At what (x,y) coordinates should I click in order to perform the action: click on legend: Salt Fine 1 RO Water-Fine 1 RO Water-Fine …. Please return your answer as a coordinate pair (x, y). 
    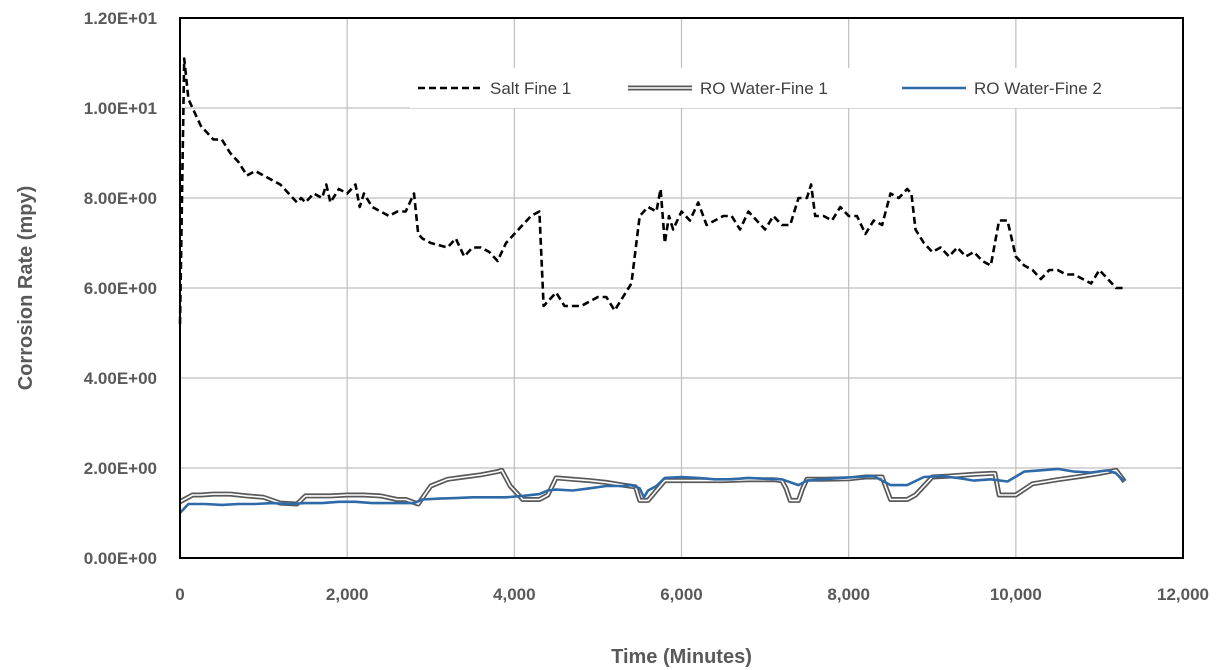
    Looking at the image, I should click on (785, 88).